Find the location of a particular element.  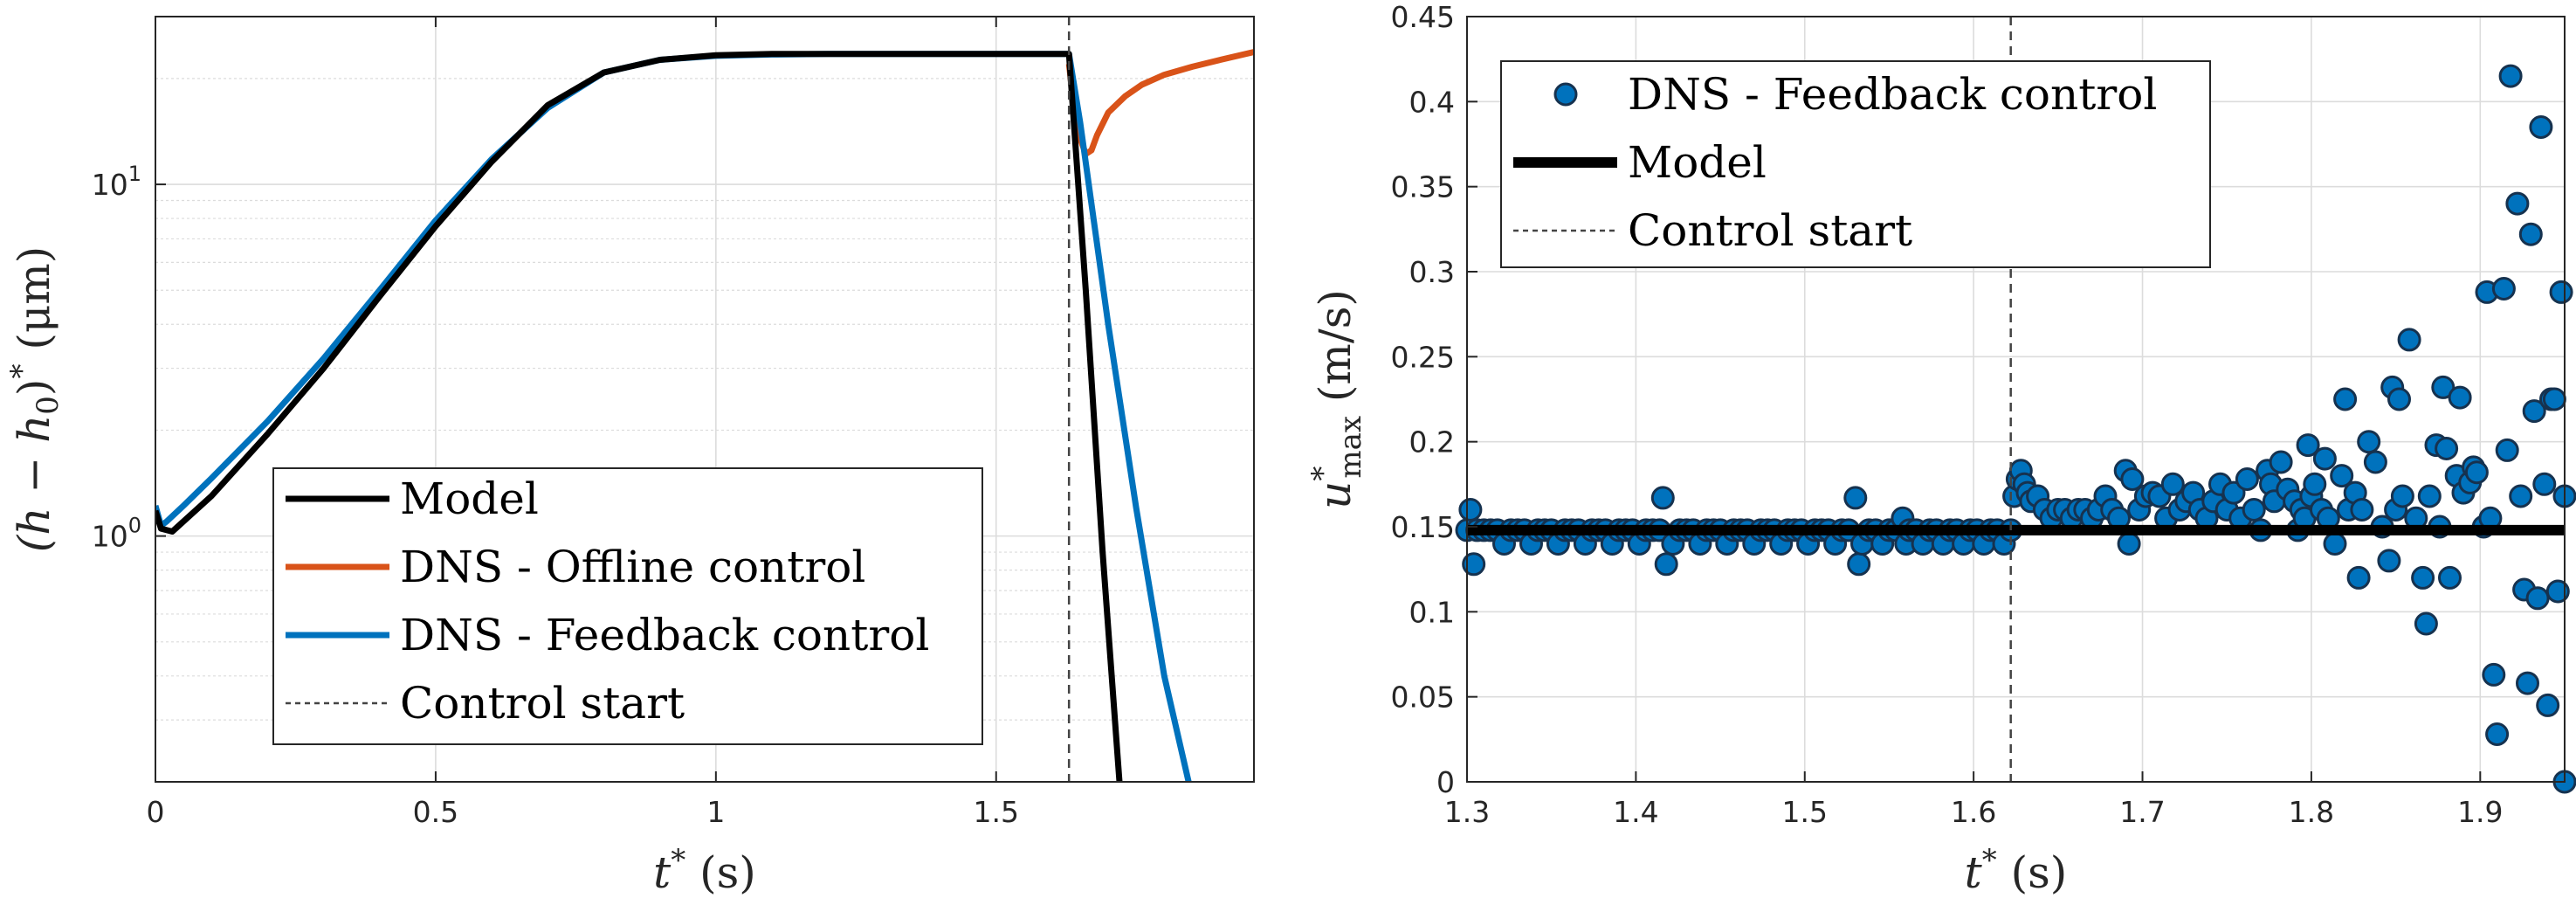

y-tick-label: 0.45 is located at coordinates (1423, 17).